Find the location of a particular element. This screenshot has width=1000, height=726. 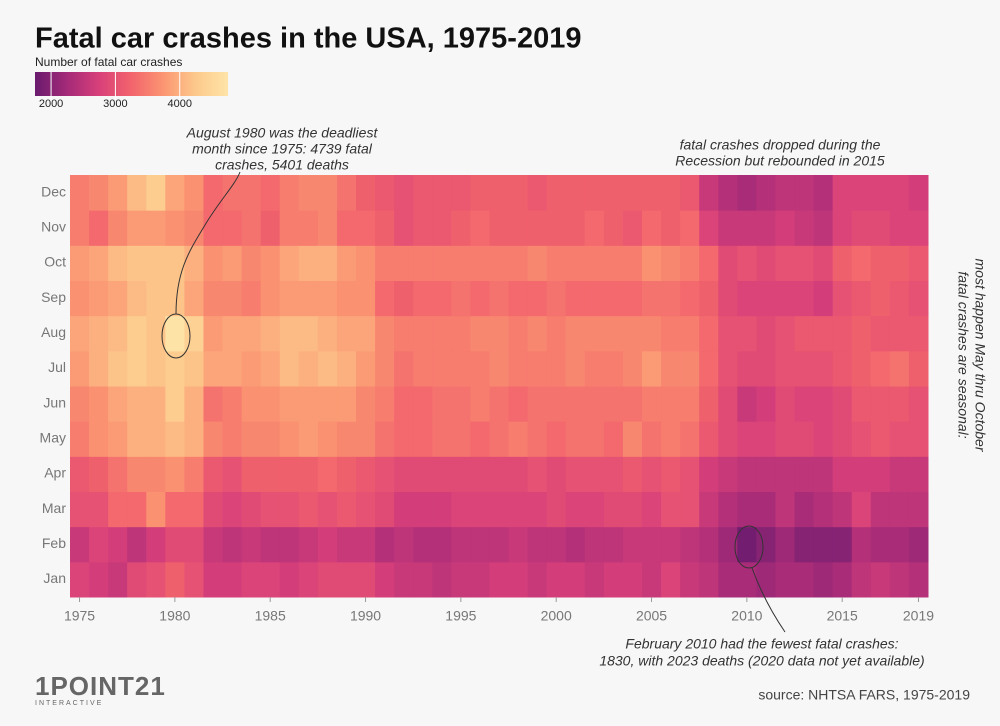

y-tick-label: Sep is located at coordinates (53, 297).